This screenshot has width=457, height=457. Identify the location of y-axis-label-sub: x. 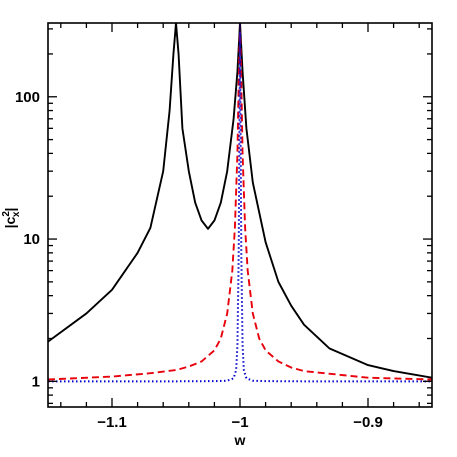
(16, 214).